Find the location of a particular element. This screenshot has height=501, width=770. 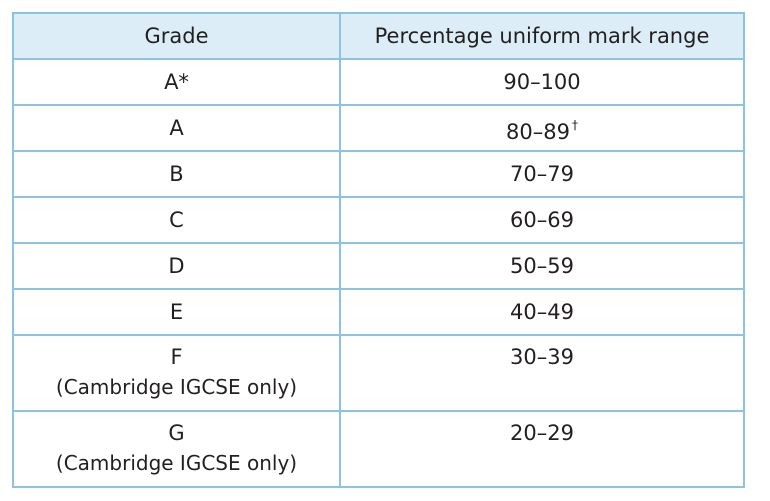

header-cell: Percentage uniform mark range is located at coordinates (542, 36).